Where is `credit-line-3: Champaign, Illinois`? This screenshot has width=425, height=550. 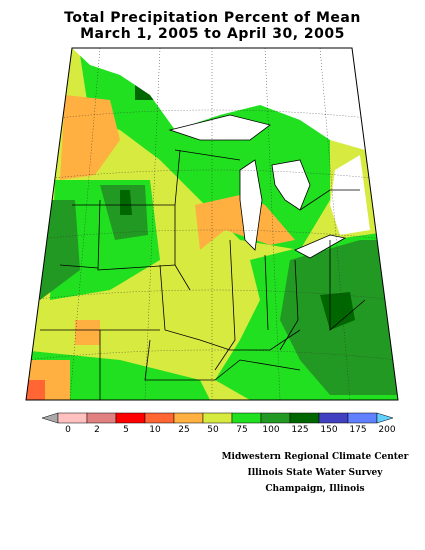
credit-line-3: Champaign, Illinois is located at coordinates (315, 489).